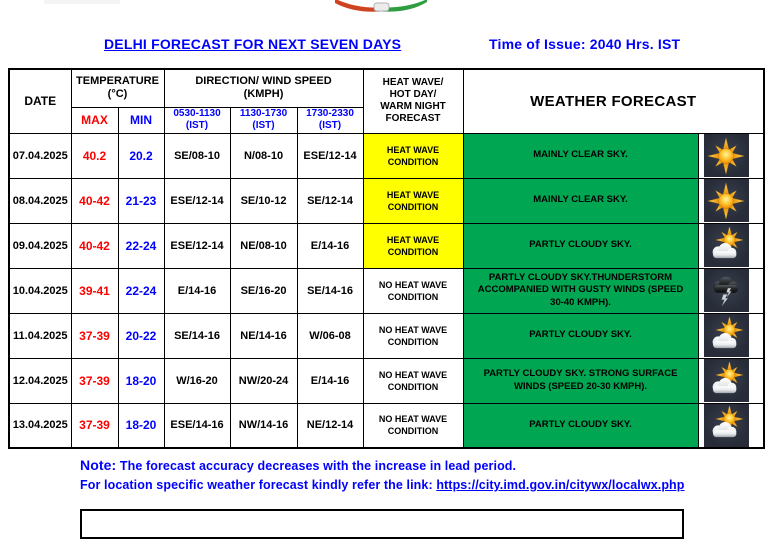 Image resolution: width=771 pixels, height=539 pixels. What do you see at coordinates (253, 44) in the screenshot?
I see `page-title: DELHI FORECAST FOR NEXT SEVEN DAYS` at bounding box center [253, 44].